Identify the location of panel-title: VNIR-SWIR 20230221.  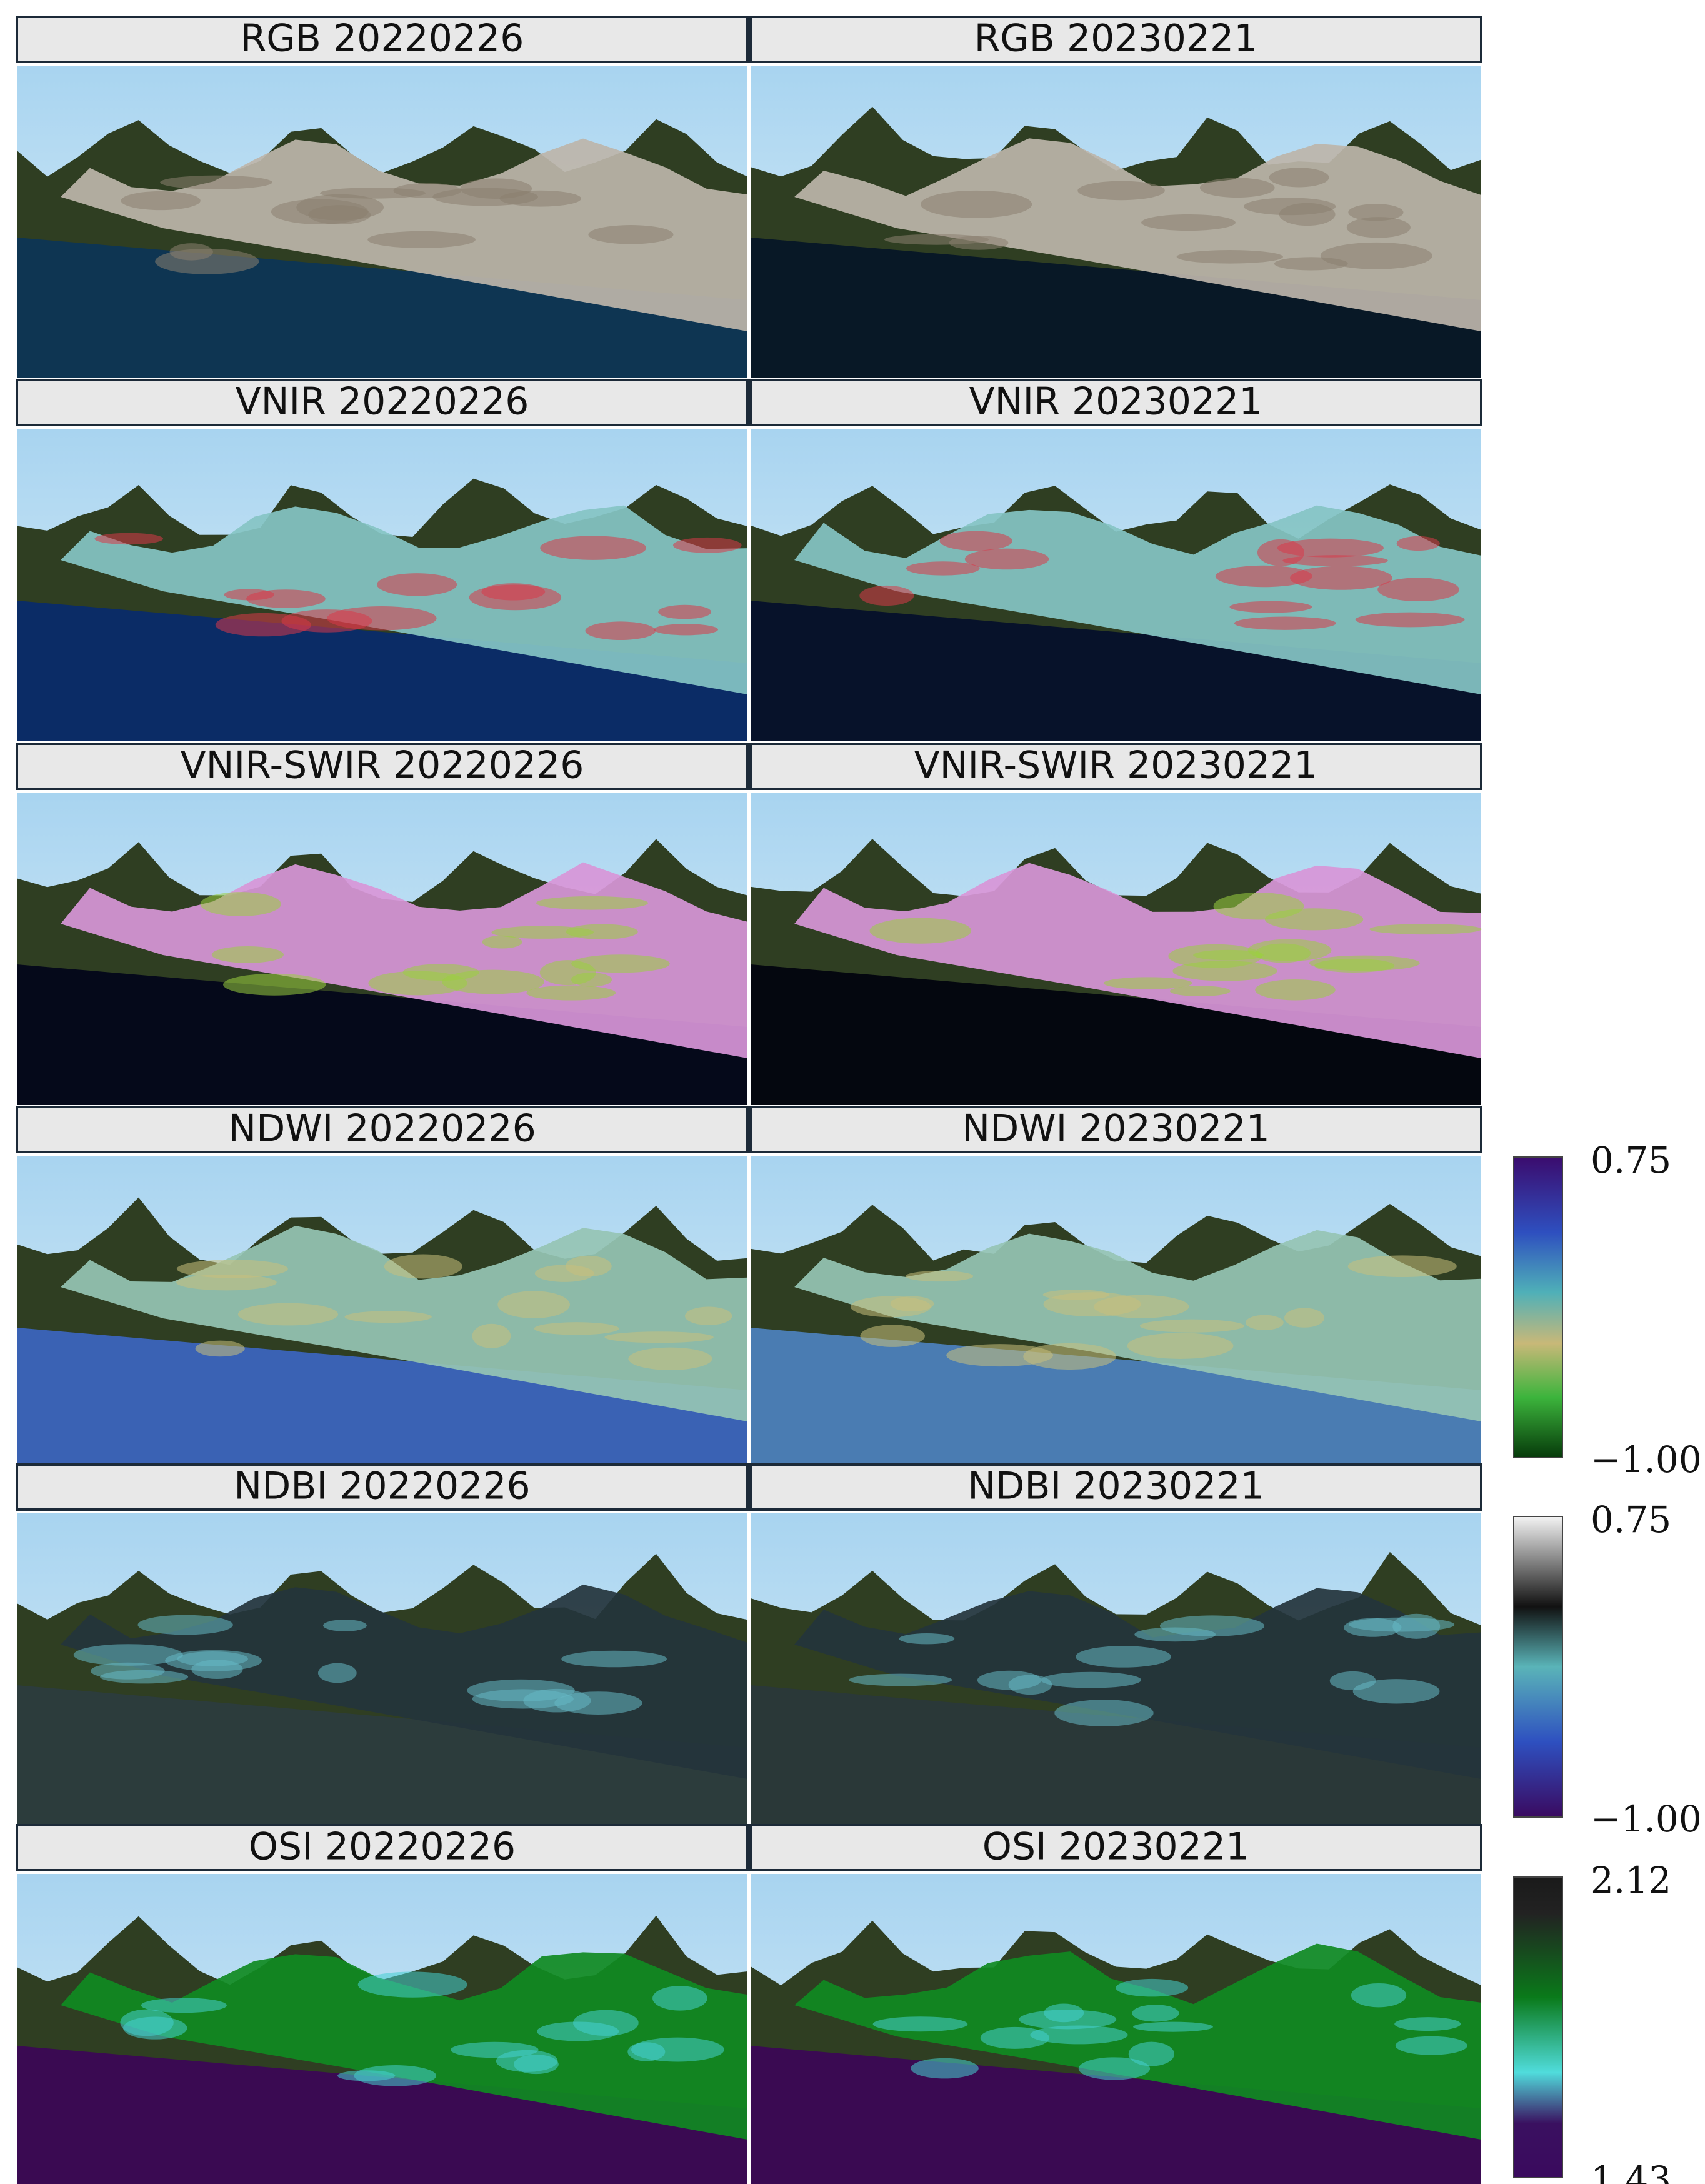
(1116, 766).